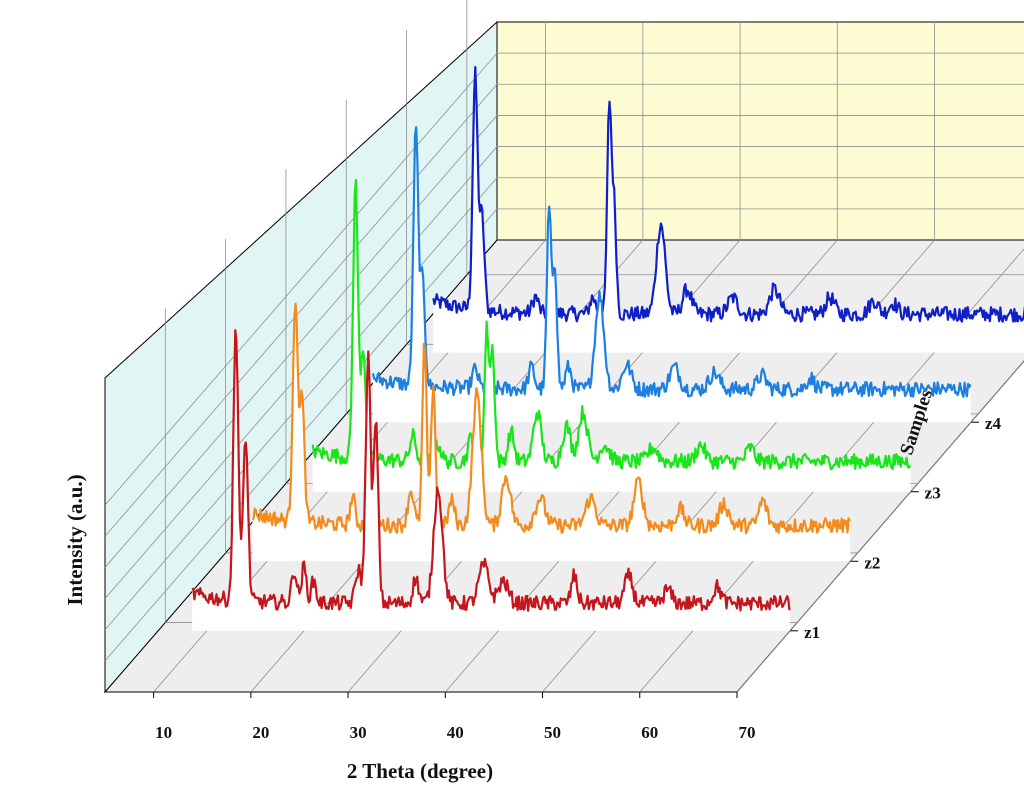 The height and width of the screenshot is (800, 1024). I want to click on x-axis-title: 2 Theta (degree), so click(420, 771).